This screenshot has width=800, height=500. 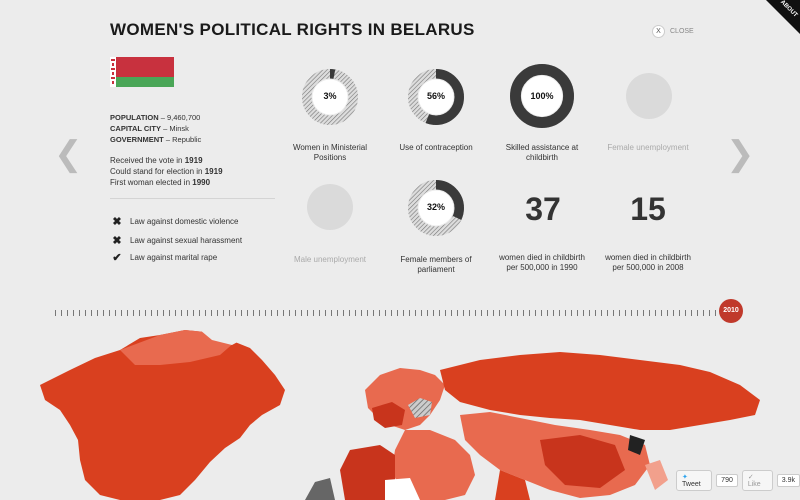 I want to click on population-value: – 9,460,700, so click(x=179, y=117).